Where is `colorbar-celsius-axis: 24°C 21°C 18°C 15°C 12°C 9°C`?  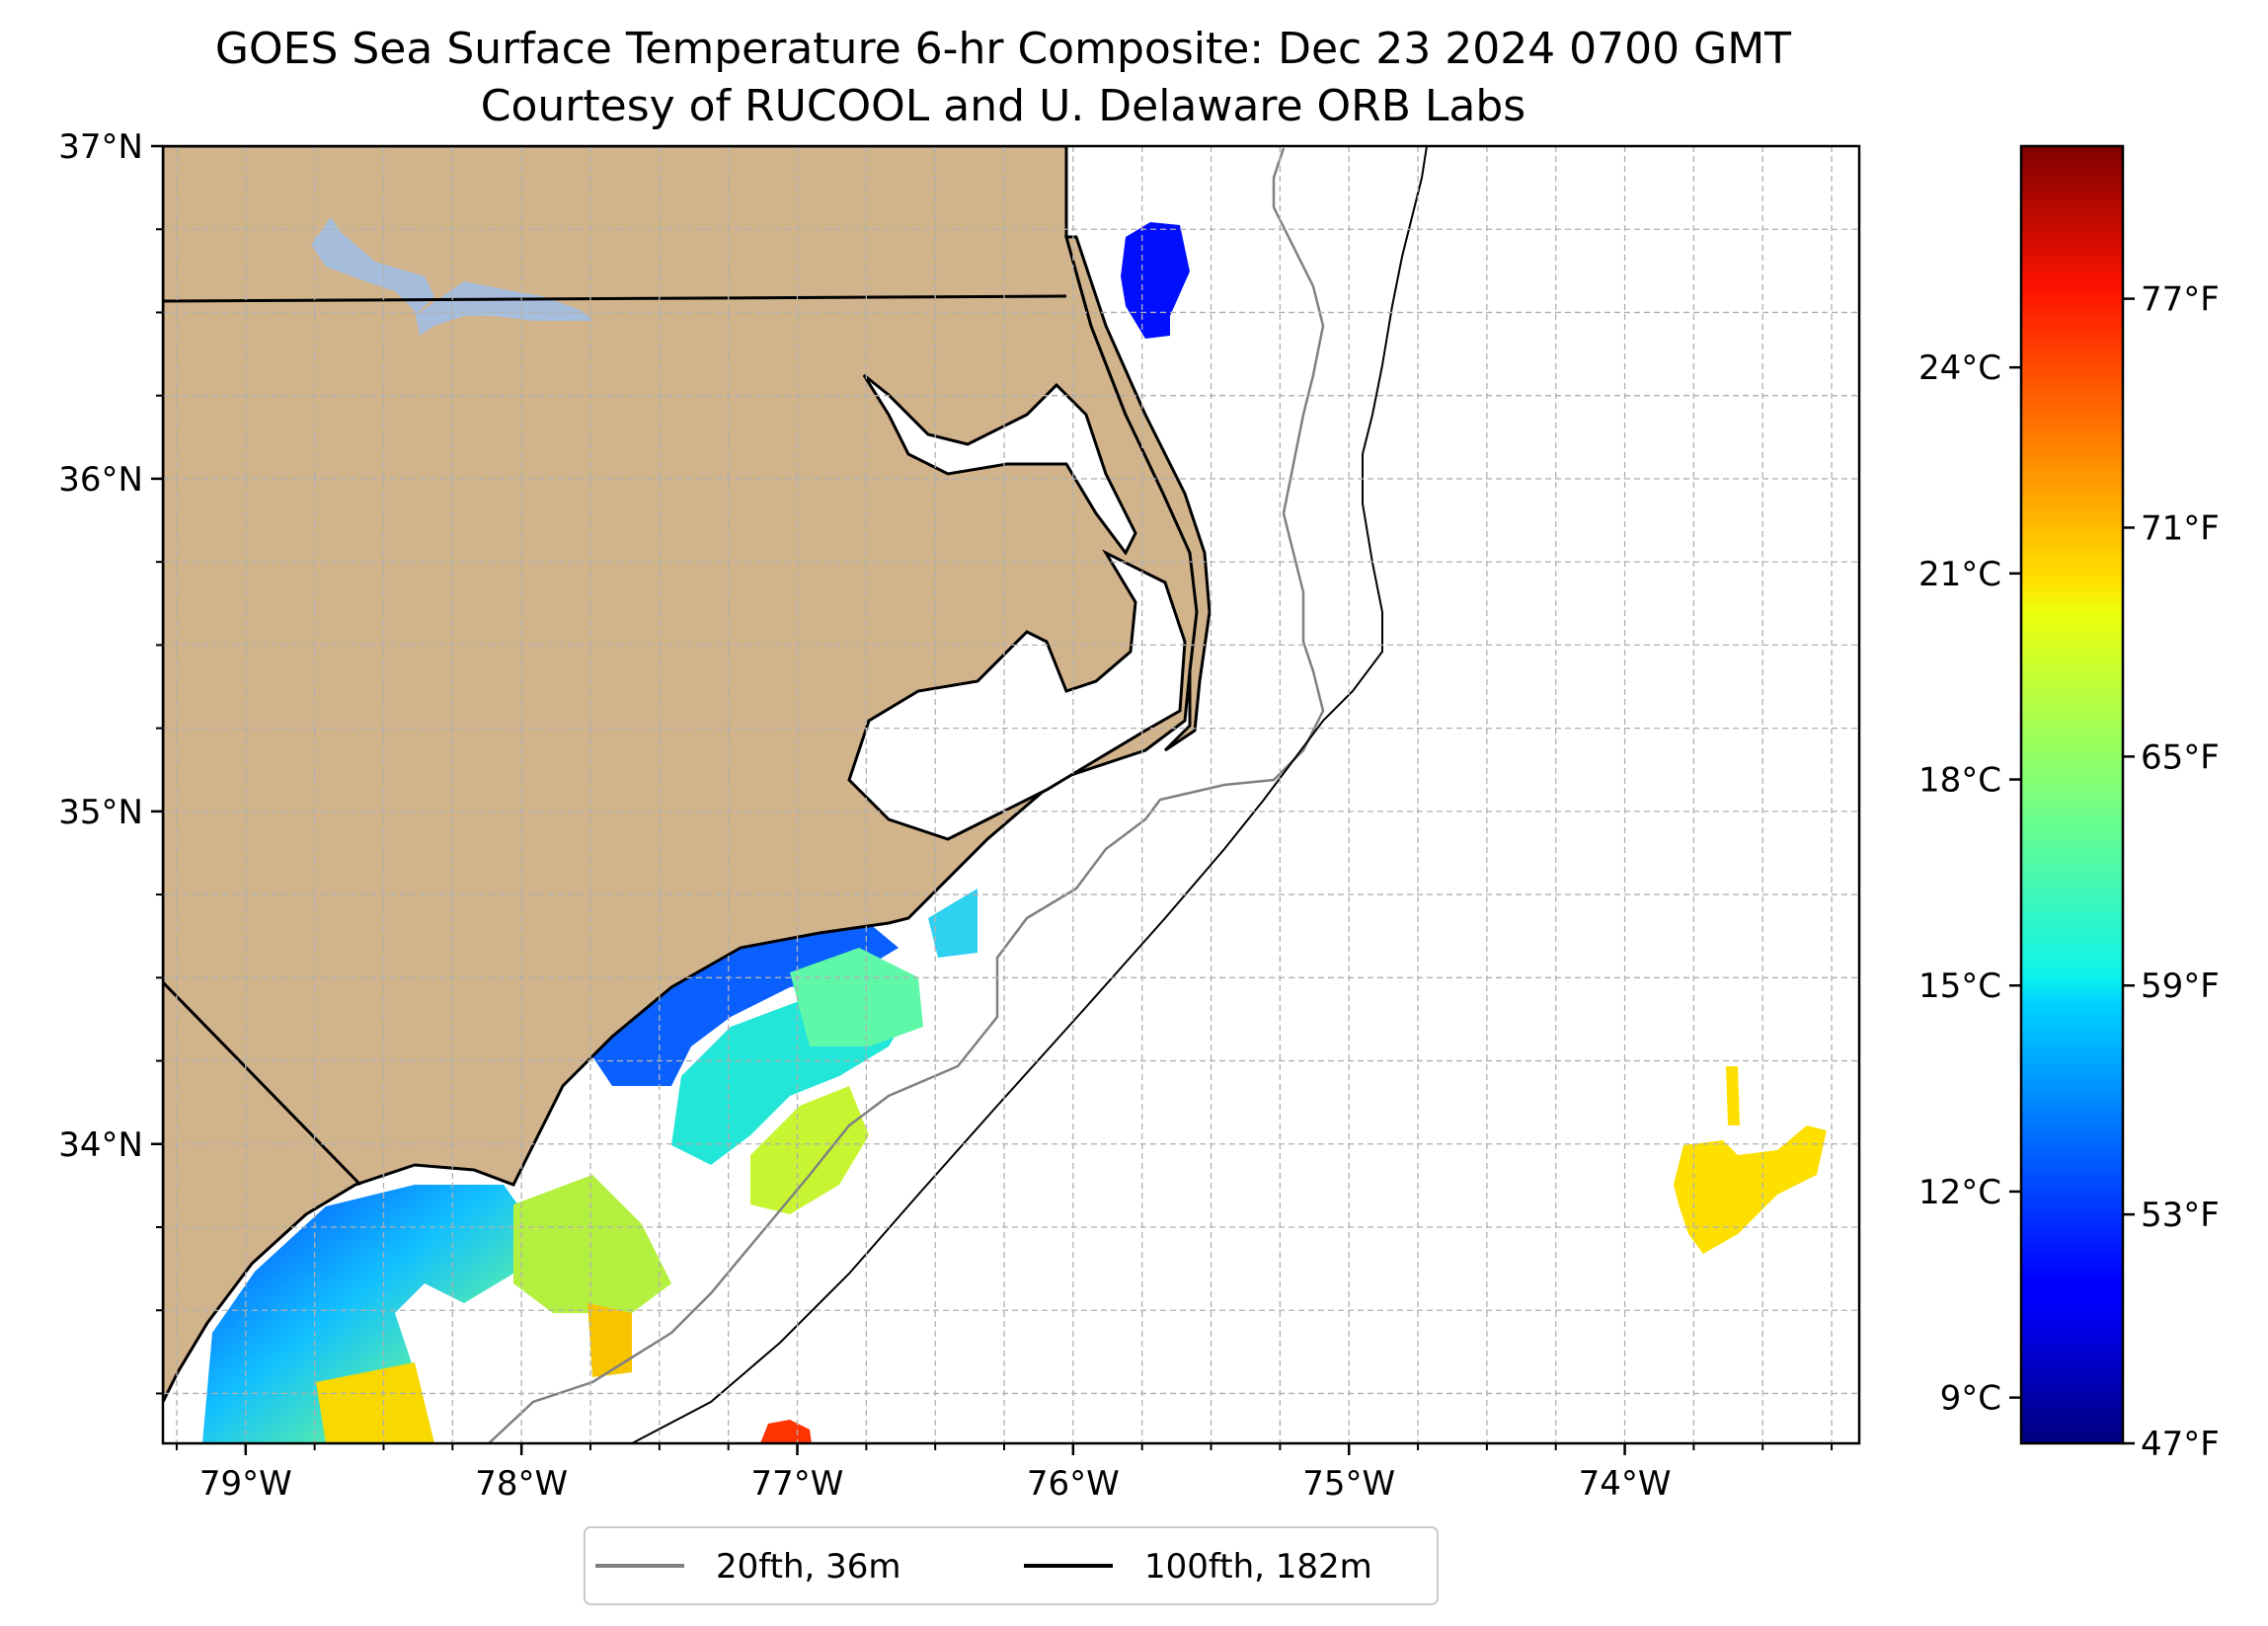
colorbar-celsius-axis: 24°C 21°C 18°C 15°C 12°C 9°C is located at coordinates (1969, 883).